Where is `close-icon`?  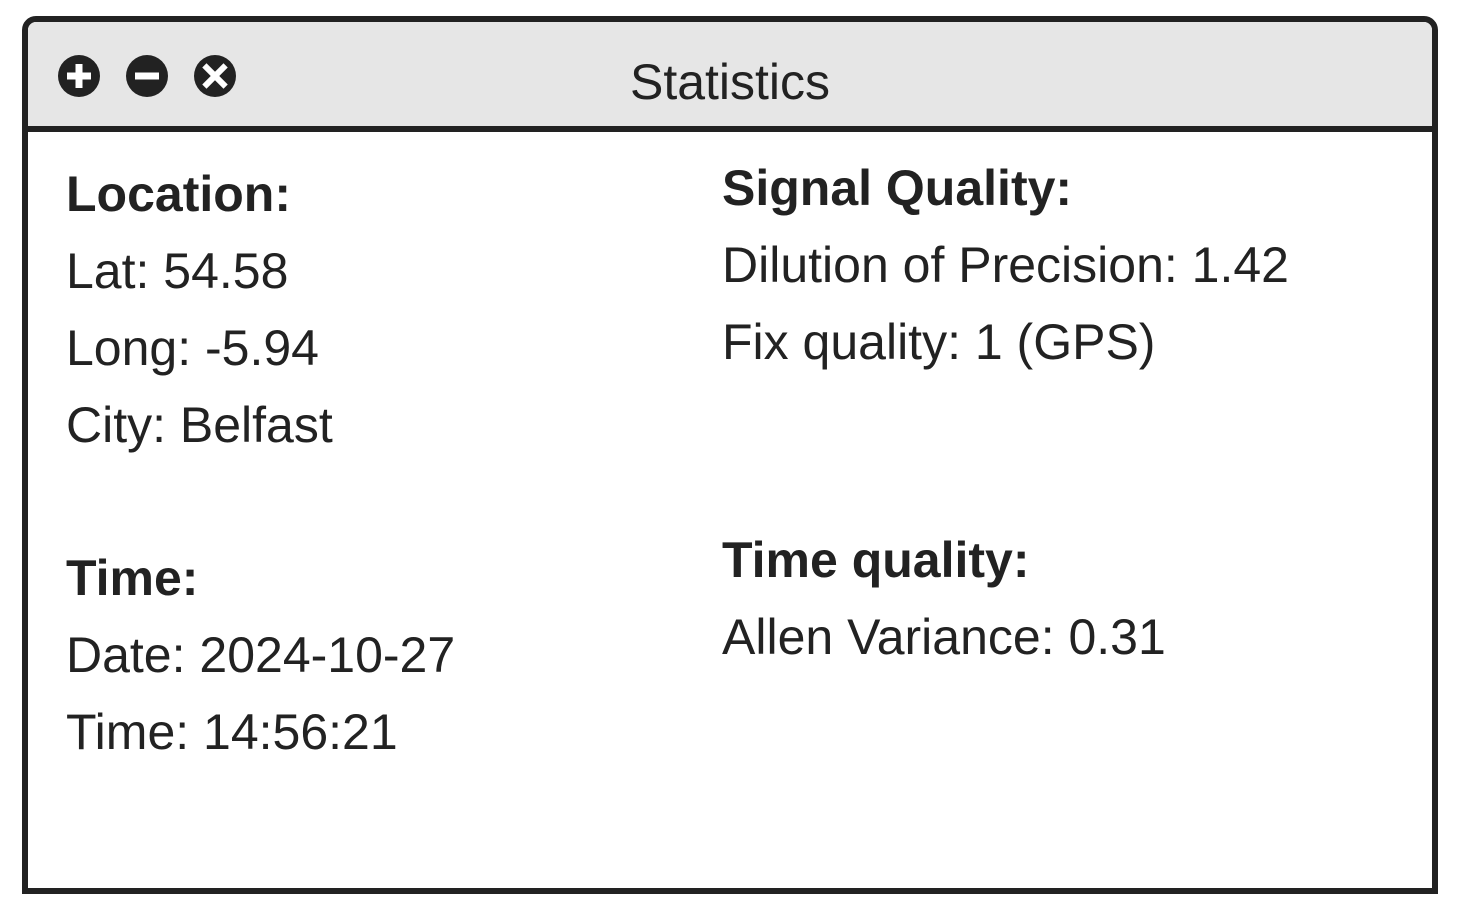
close-icon is located at coordinates (215, 76).